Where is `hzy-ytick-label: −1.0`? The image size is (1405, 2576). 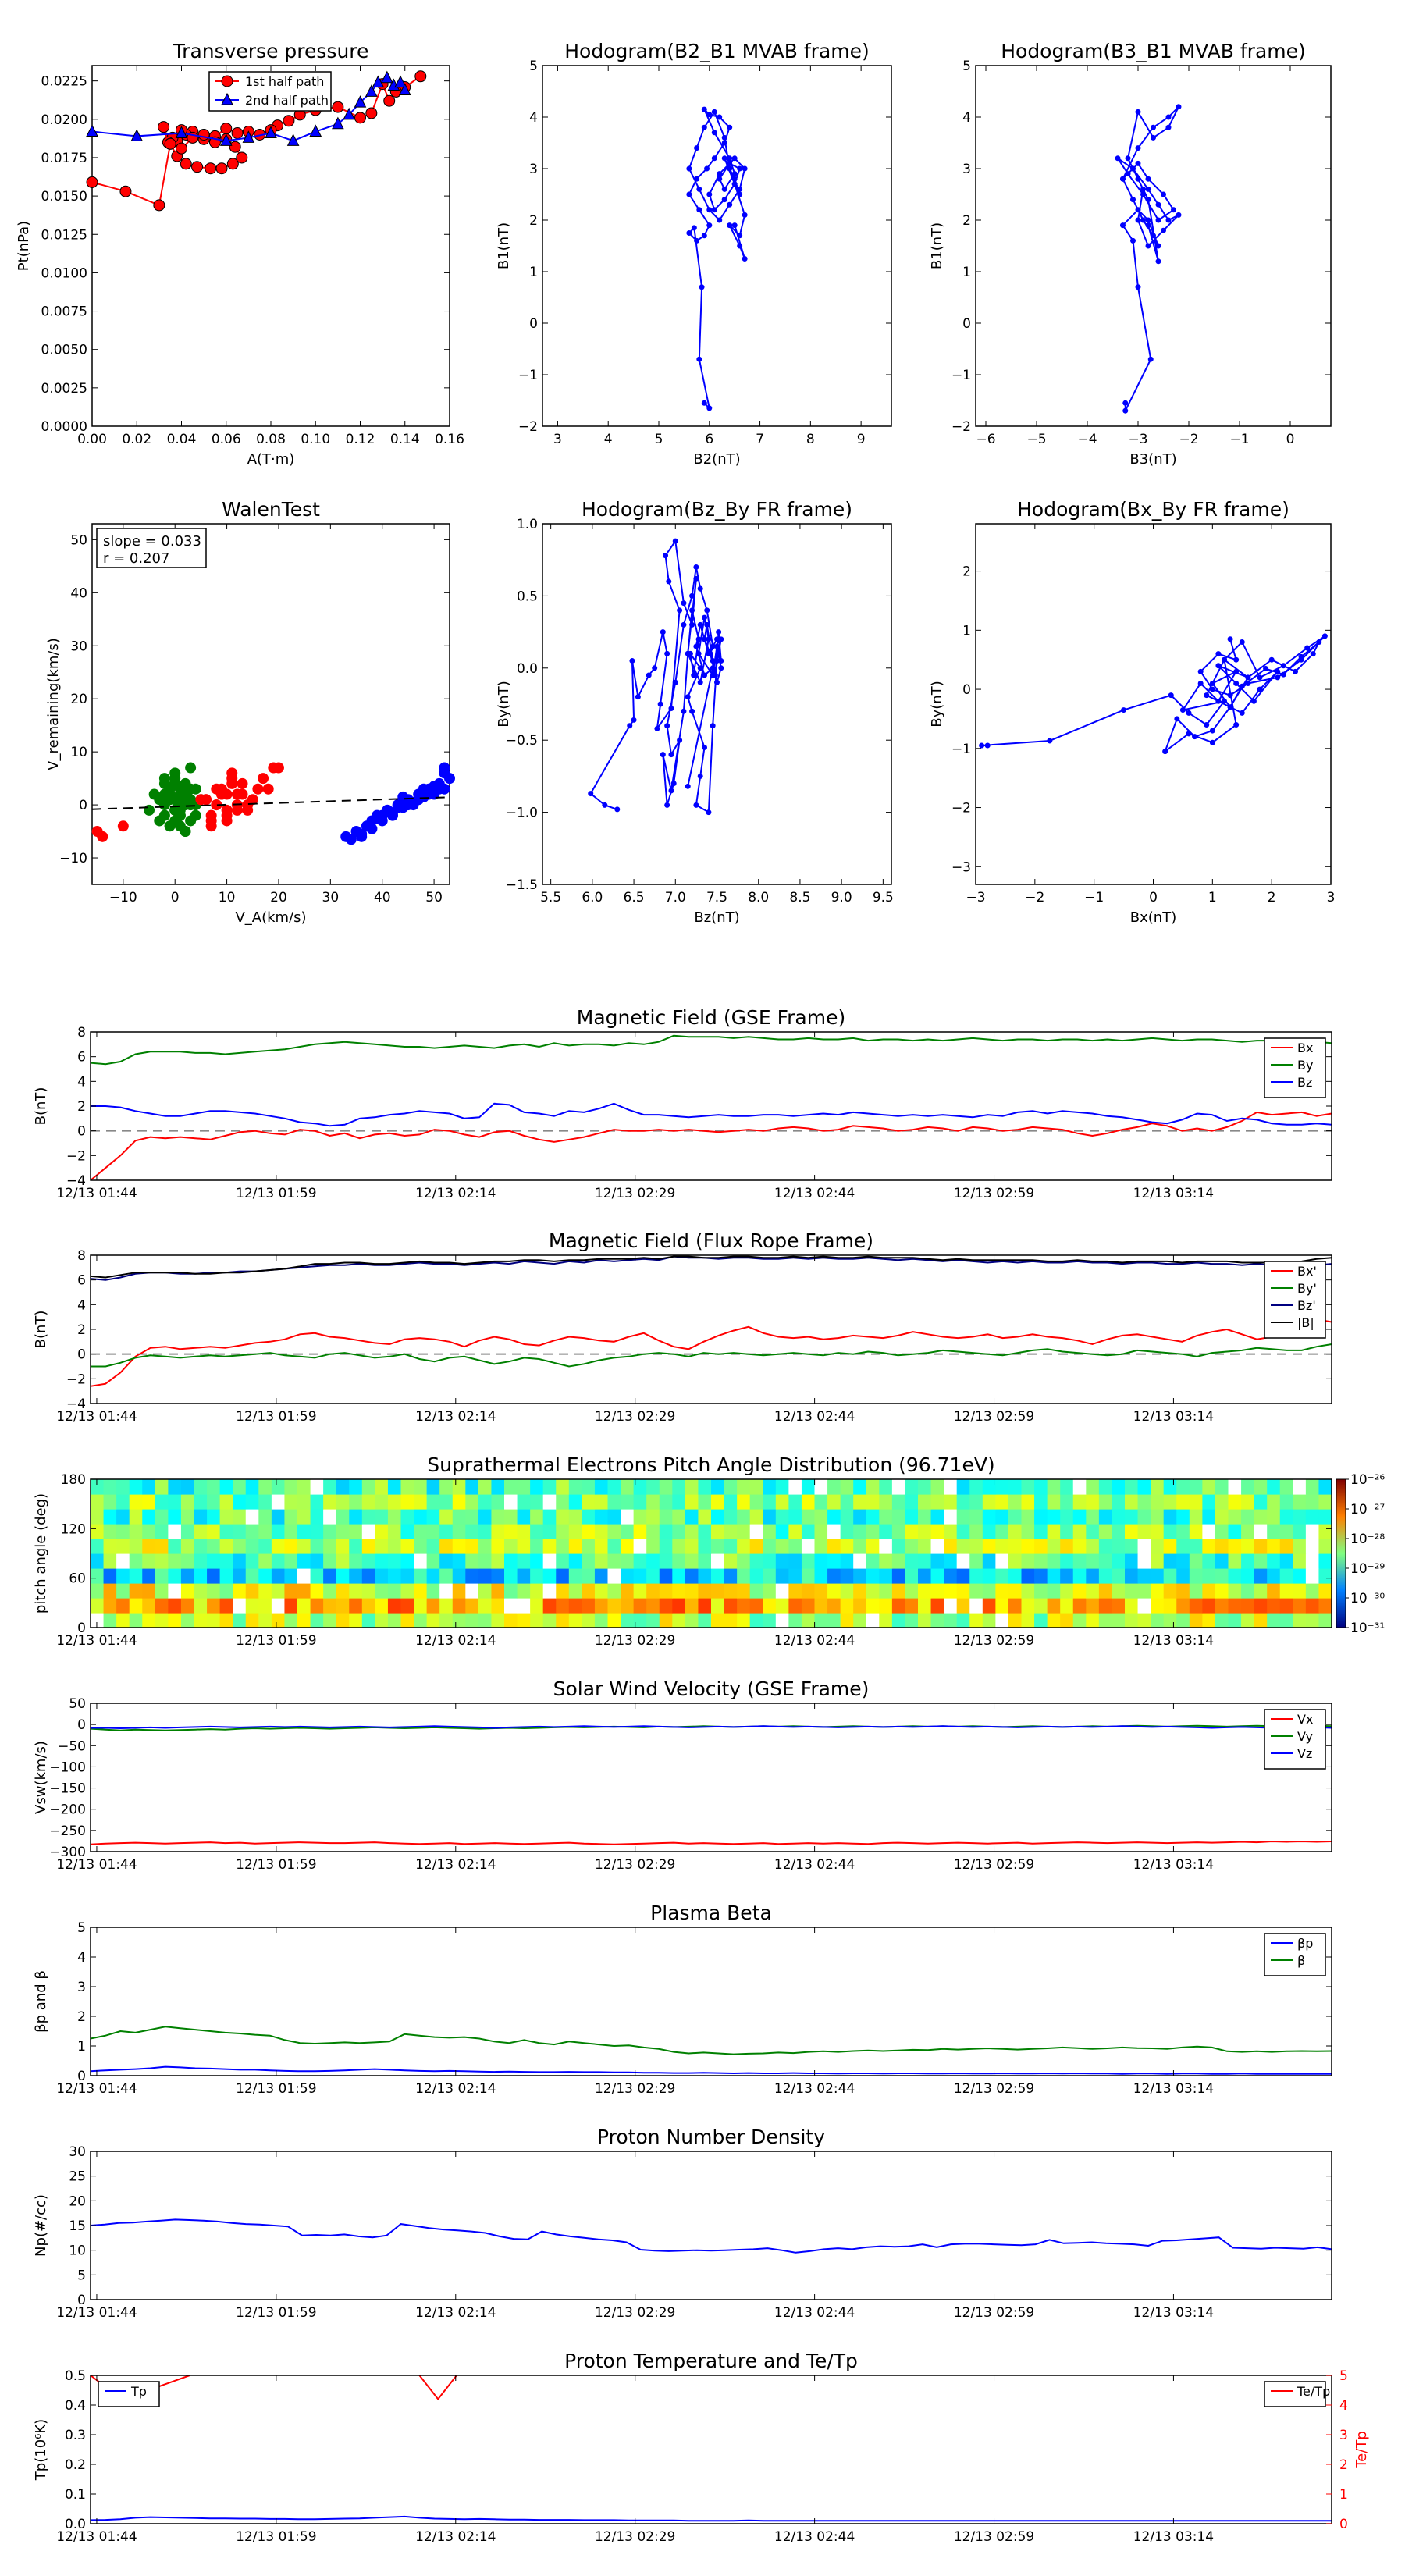
hzy-ytick-label: −1.0 is located at coordinates (522, 813).